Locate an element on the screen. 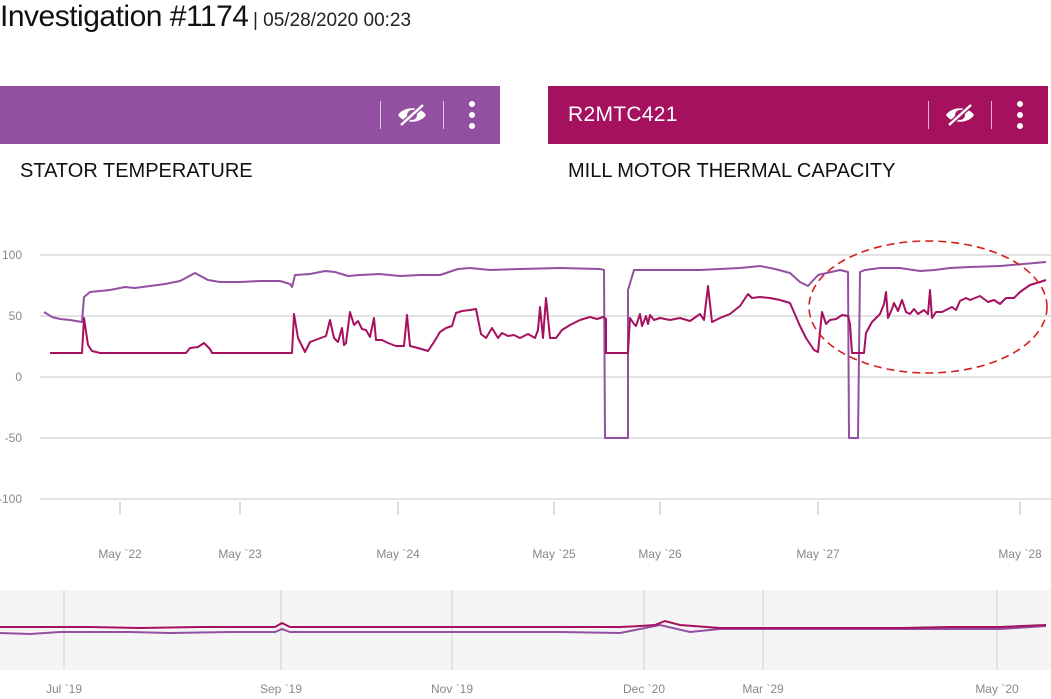  navigator-x-tick-label: Mar `29 is located at coordinates (763, 689).